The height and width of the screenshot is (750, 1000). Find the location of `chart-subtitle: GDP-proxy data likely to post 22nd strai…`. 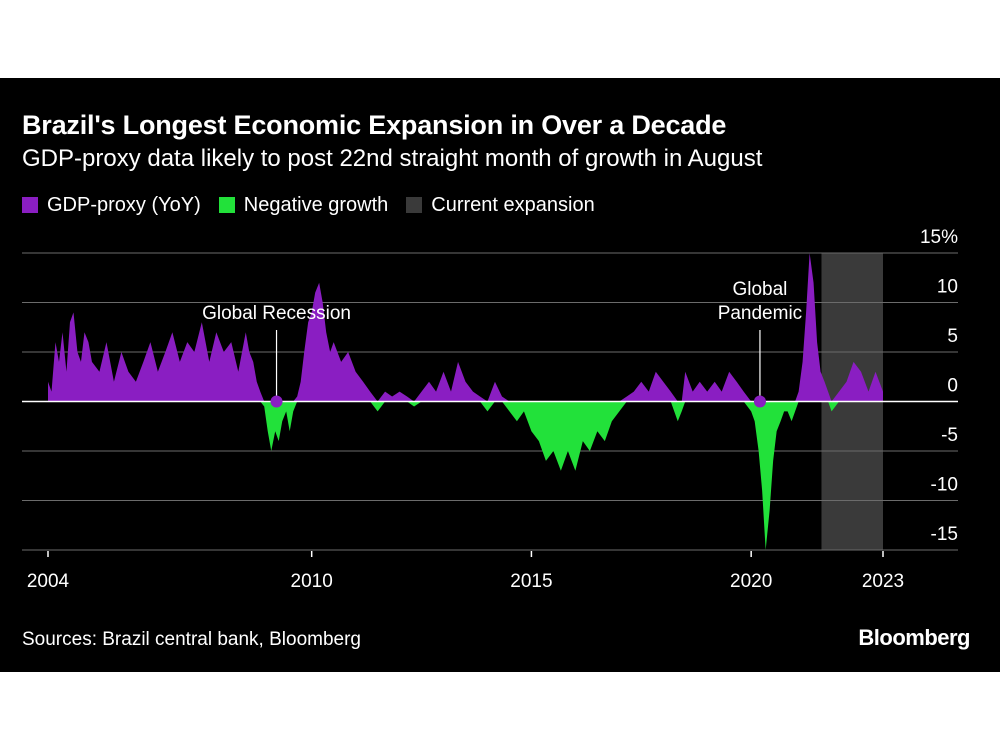

chart-subtitle: GDP-proxy data likely to post 22nd strai… is located at coordinates (392, 158).